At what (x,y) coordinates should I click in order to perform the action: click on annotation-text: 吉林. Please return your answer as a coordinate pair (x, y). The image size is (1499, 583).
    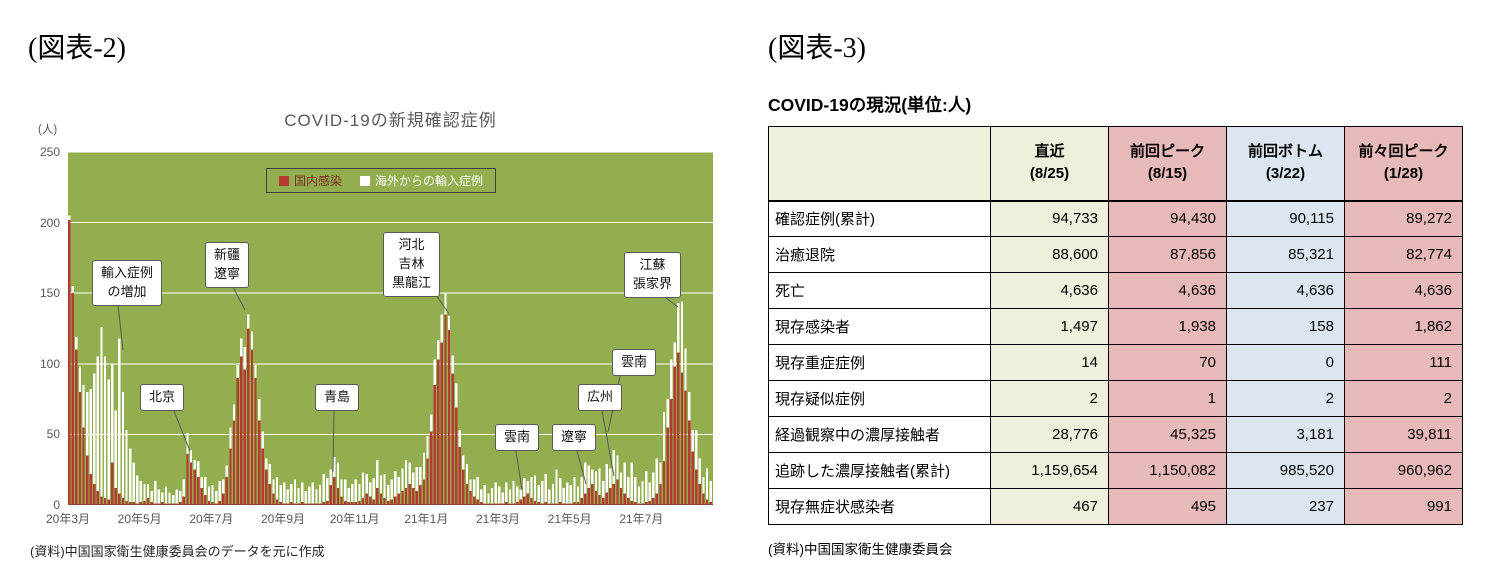
    Looking at the image, I should click on (411, 263).